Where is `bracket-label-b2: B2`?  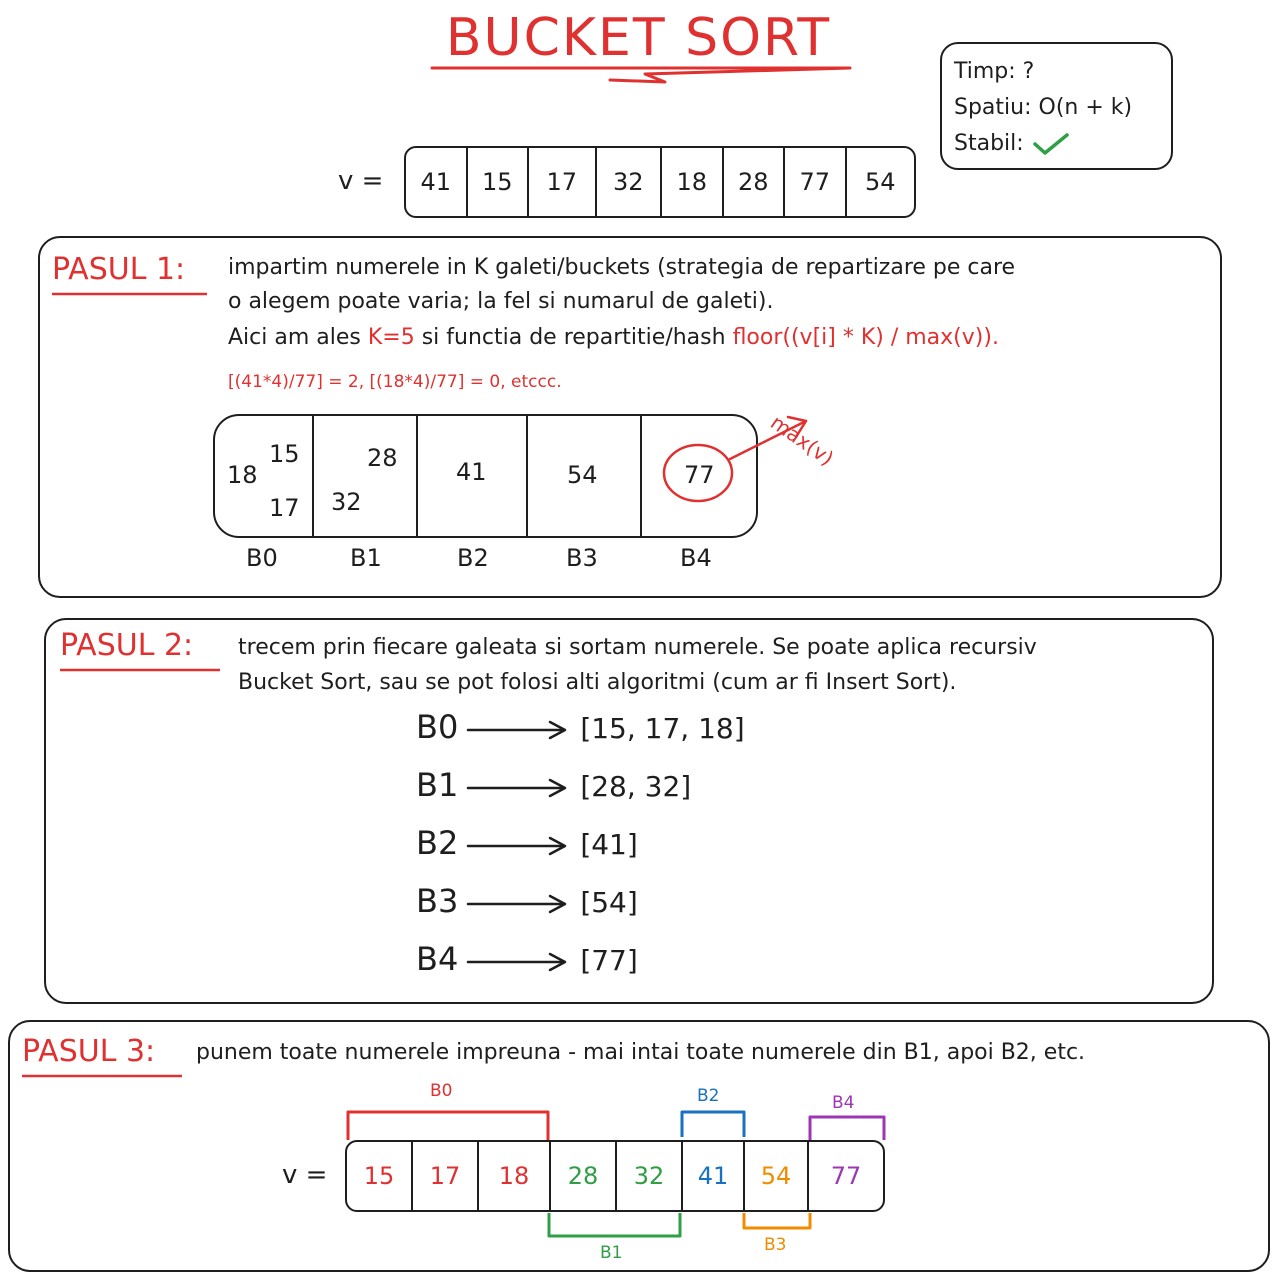 bracket-label-b2: B2 is located at coordinates (708, 1096).